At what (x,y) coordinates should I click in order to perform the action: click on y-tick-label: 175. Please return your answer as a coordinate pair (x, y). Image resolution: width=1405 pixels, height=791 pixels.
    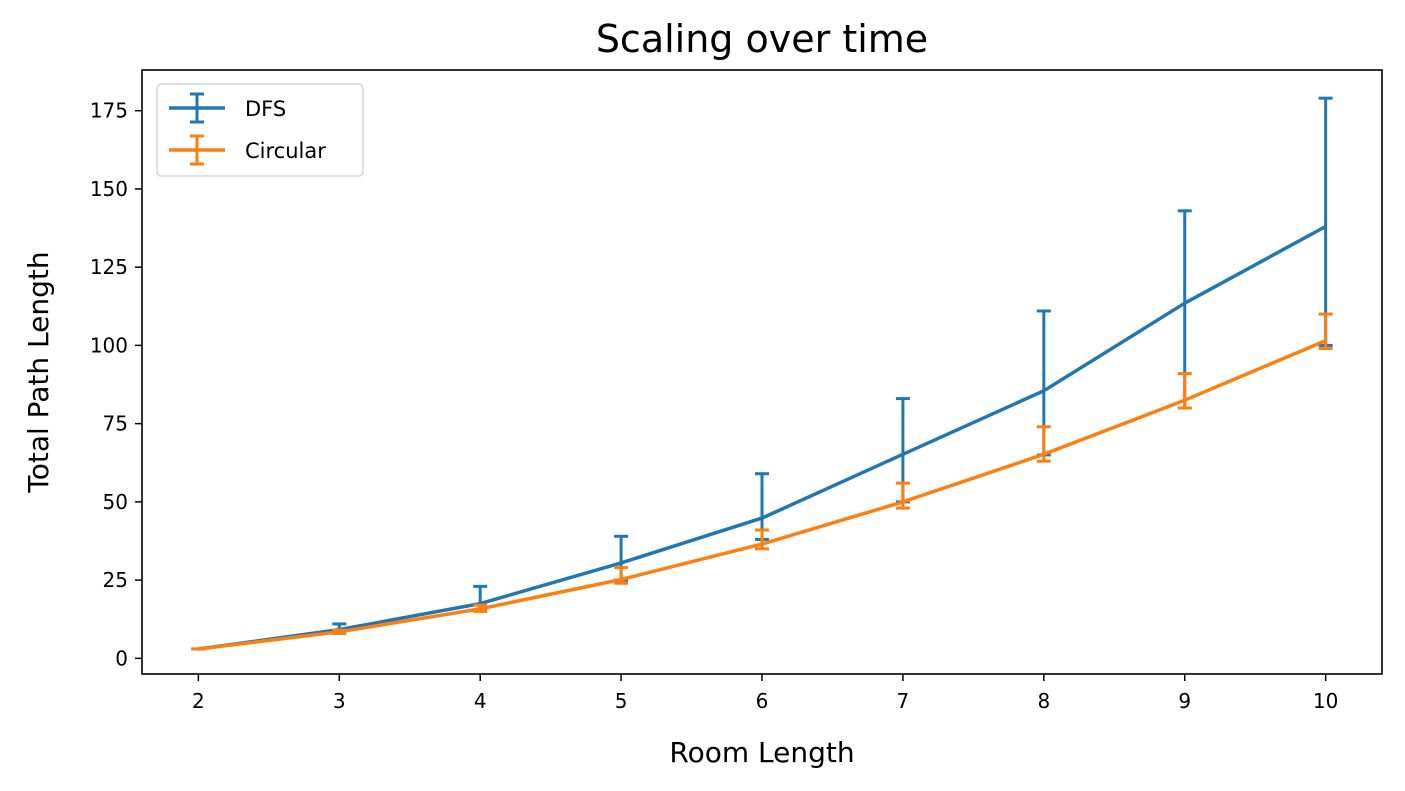
    Looking at the image, I should click on (109, 111).